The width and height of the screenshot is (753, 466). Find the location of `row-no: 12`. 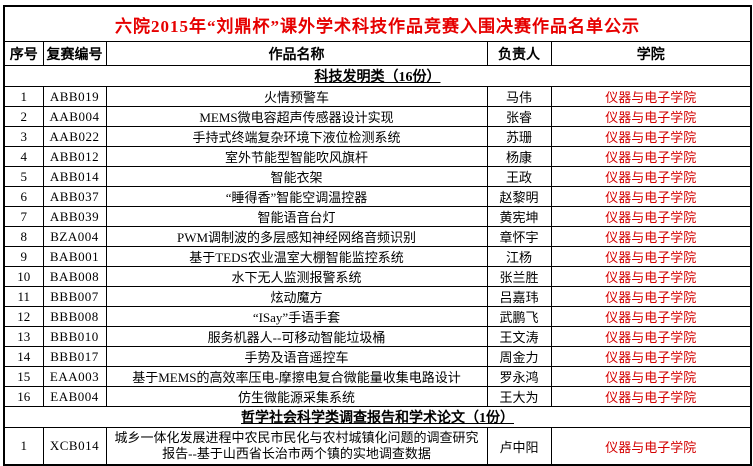

row-no: 12 is located at coordinates (23, 316).